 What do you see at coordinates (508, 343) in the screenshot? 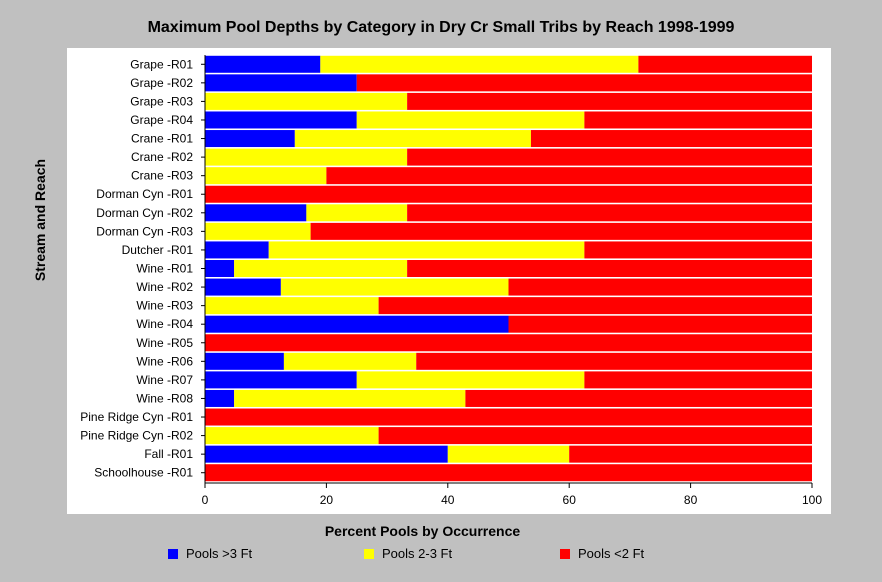
I see `bar-wine-r05-lt2ft` at bounding box center [508, 343].